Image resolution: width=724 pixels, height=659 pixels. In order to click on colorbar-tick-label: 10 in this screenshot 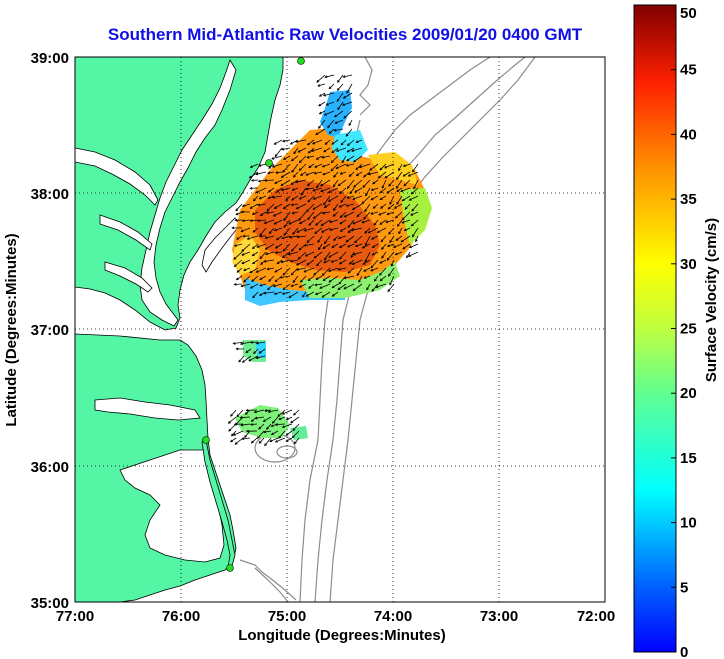, I will do `click(688, 523)`.